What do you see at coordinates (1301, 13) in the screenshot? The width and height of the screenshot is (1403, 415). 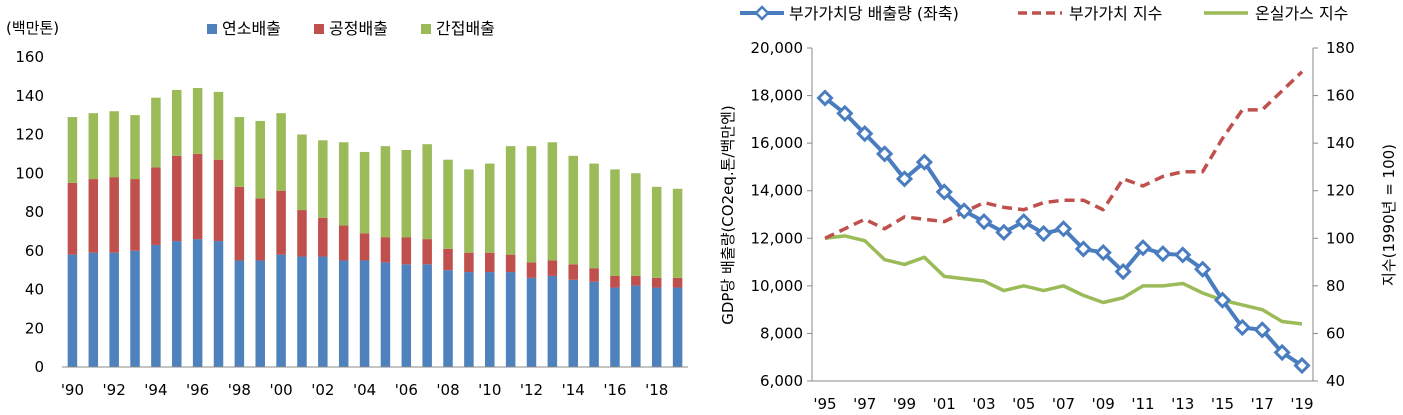 I see `legend-label: 온실가스 지수` at bounding box center [1301, 13].